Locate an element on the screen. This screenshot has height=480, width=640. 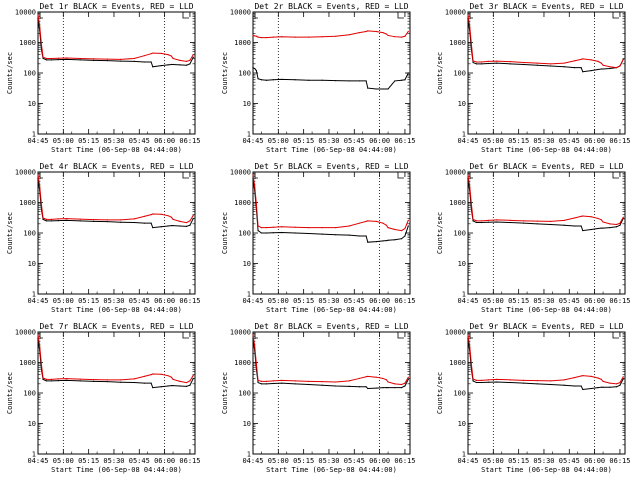
x-axis-label: Start Time (06-Sep-08 04:44:00) is located at coordinates (546, 310).